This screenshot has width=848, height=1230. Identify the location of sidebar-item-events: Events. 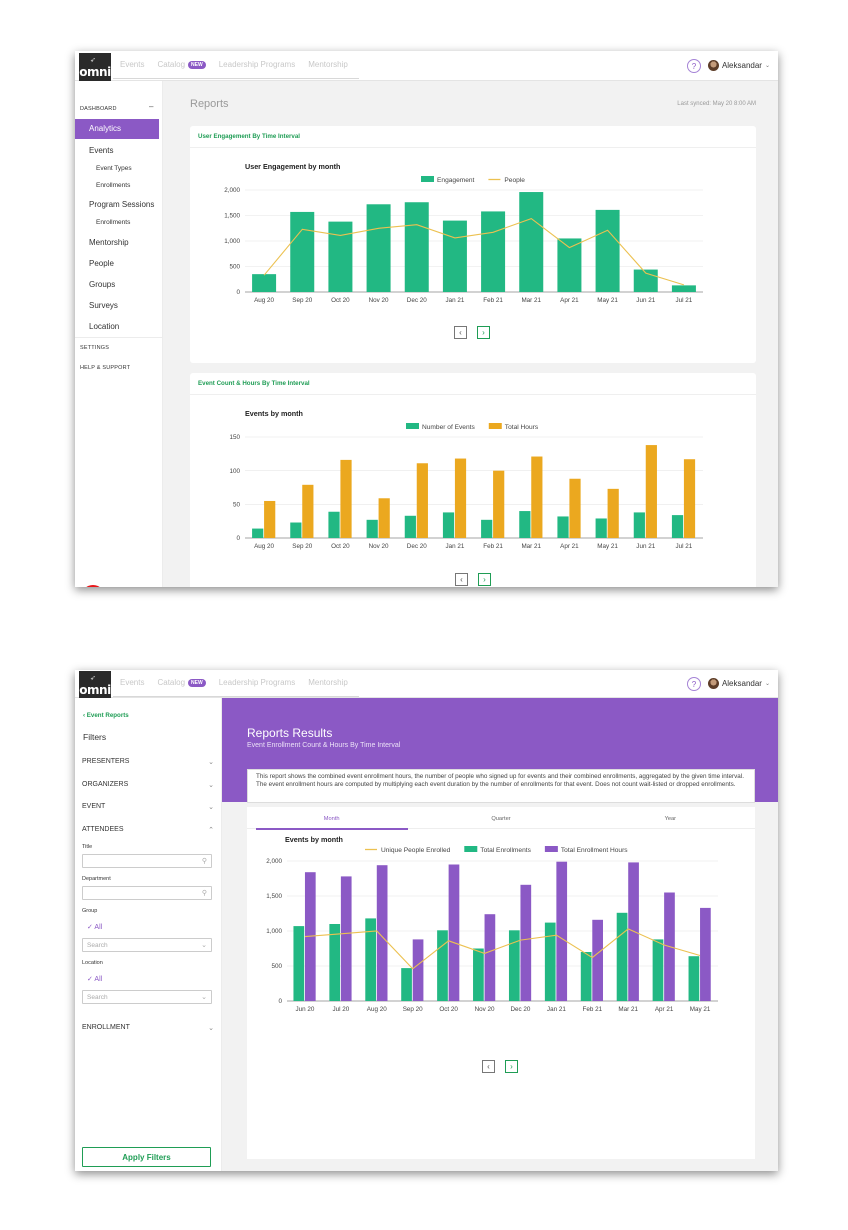
(101, 150).